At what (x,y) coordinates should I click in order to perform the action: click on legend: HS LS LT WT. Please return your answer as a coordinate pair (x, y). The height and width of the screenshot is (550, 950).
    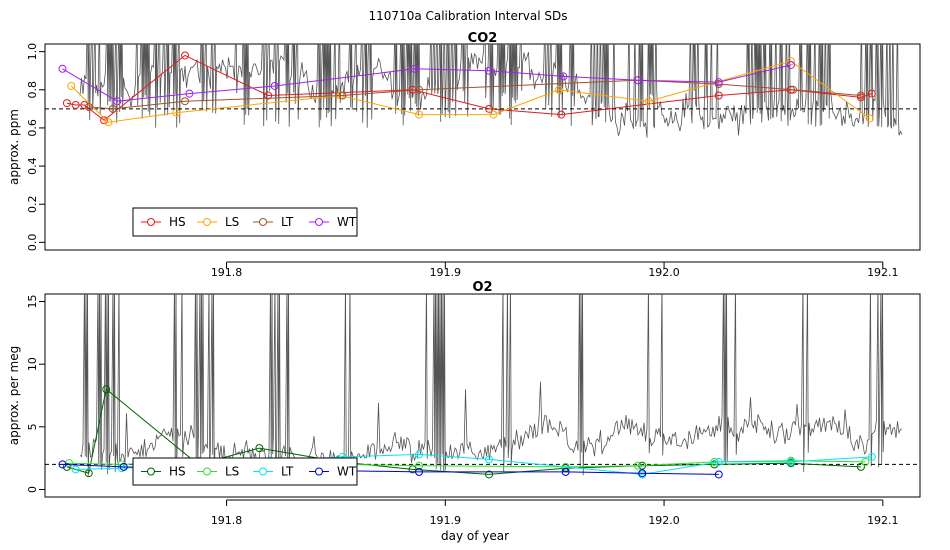
    Looking at the image, I should click on (245, 471).